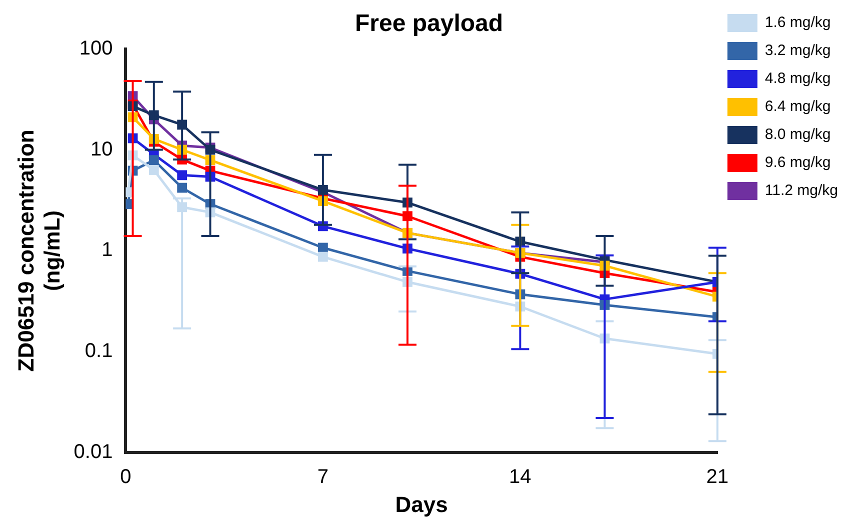 This screenshot has width=854, height=519. Describe the element at coordinates (797, 23) in the screenshot. I see `legend-label: 1.6 mg/kg` at that location.